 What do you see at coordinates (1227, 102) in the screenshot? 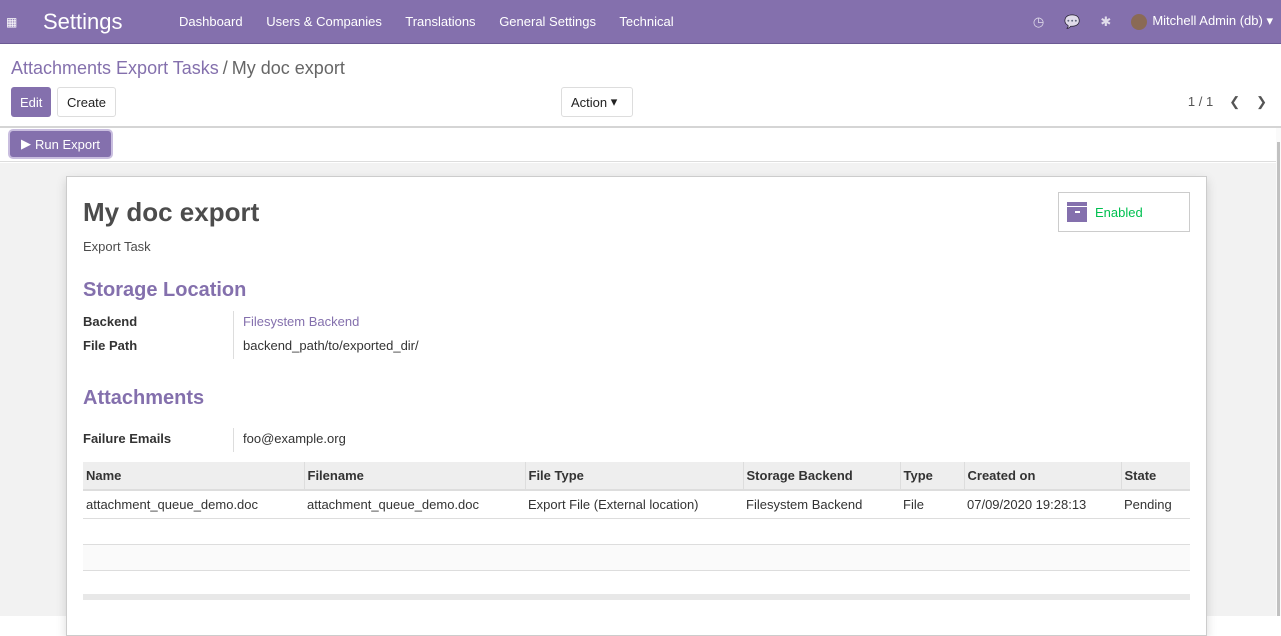
I see `pager: 1 / 1 ❮ ❯` at bounding box center [1227, 102].